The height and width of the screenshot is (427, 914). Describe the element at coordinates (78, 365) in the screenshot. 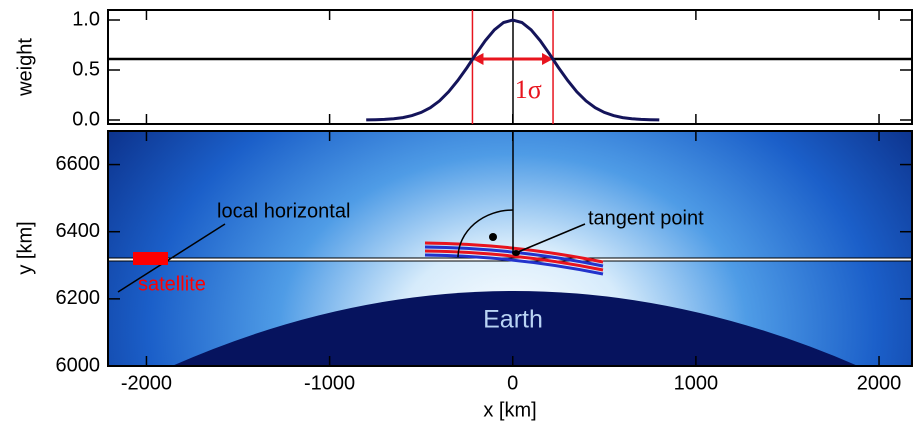

I see `y-tick-label: 6000` at that location.